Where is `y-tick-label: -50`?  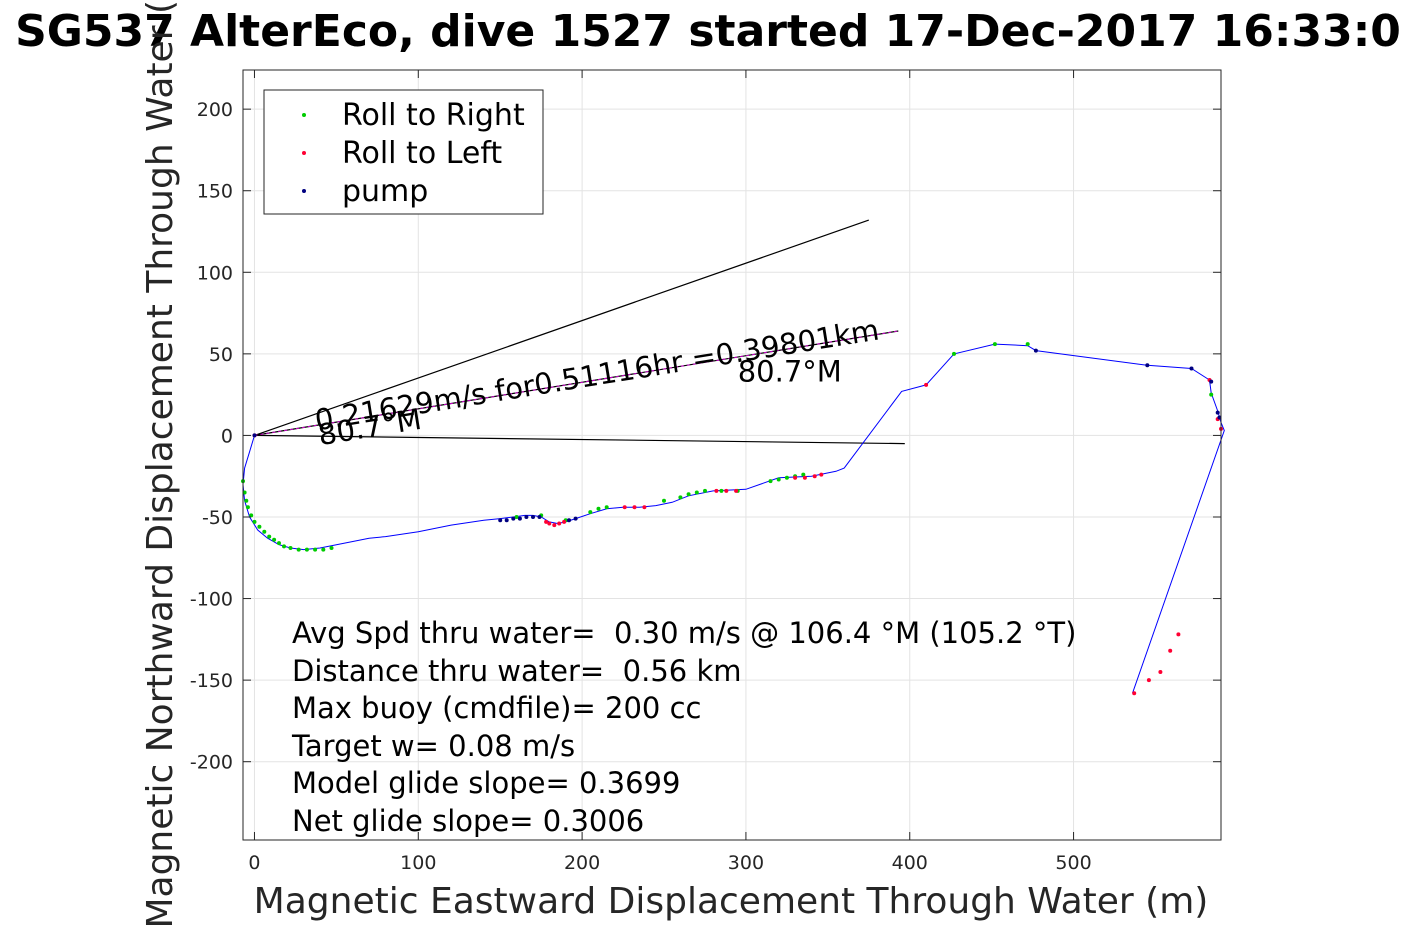 y-tick-label: -50 is located at coordinates (217, 518).